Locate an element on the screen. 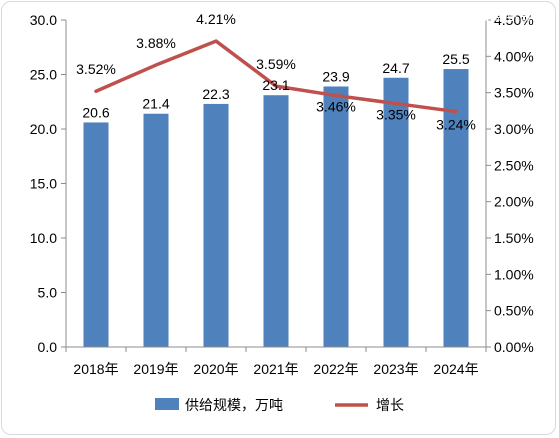 The height and width of the screenshot is (438, 559). bar-value-label: 20.6 is located at coordinates (95, 112).